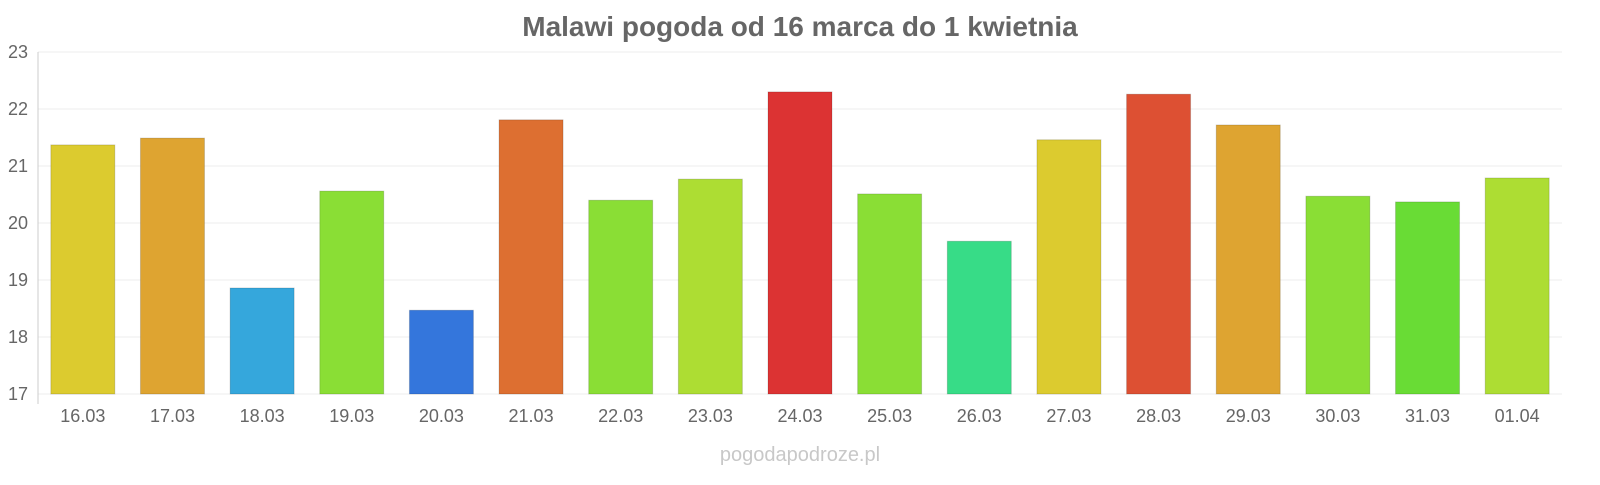 The width and height of the screenshot is (1600, 485). I want to click on bar-27.03, so click(1069, 267).